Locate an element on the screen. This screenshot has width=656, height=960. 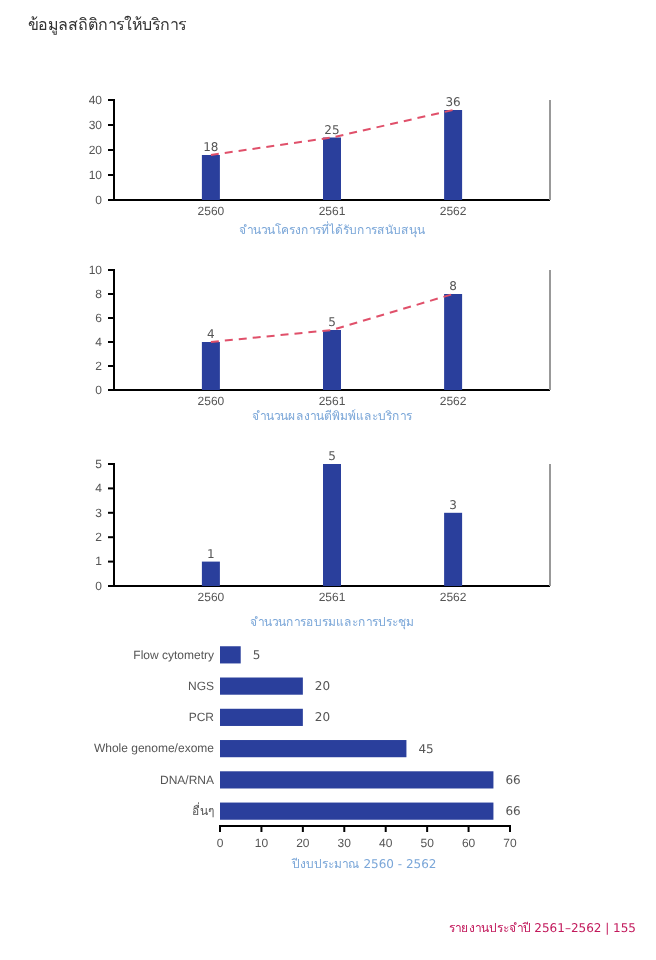
chart-title: ข้อมูลสถิติการให้บริการ is located at coordinates (108, 26).